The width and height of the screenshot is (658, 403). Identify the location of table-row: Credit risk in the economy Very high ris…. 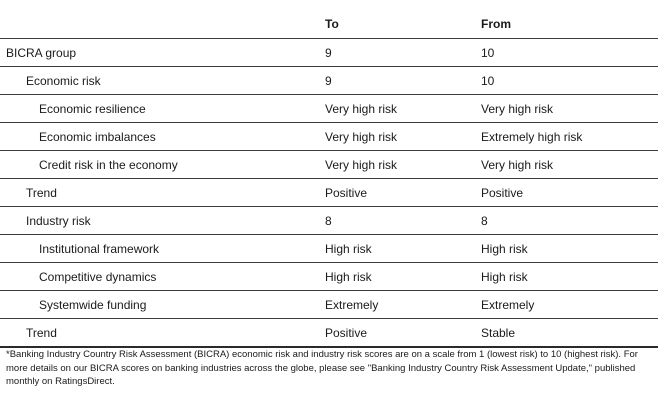
(329, 164).